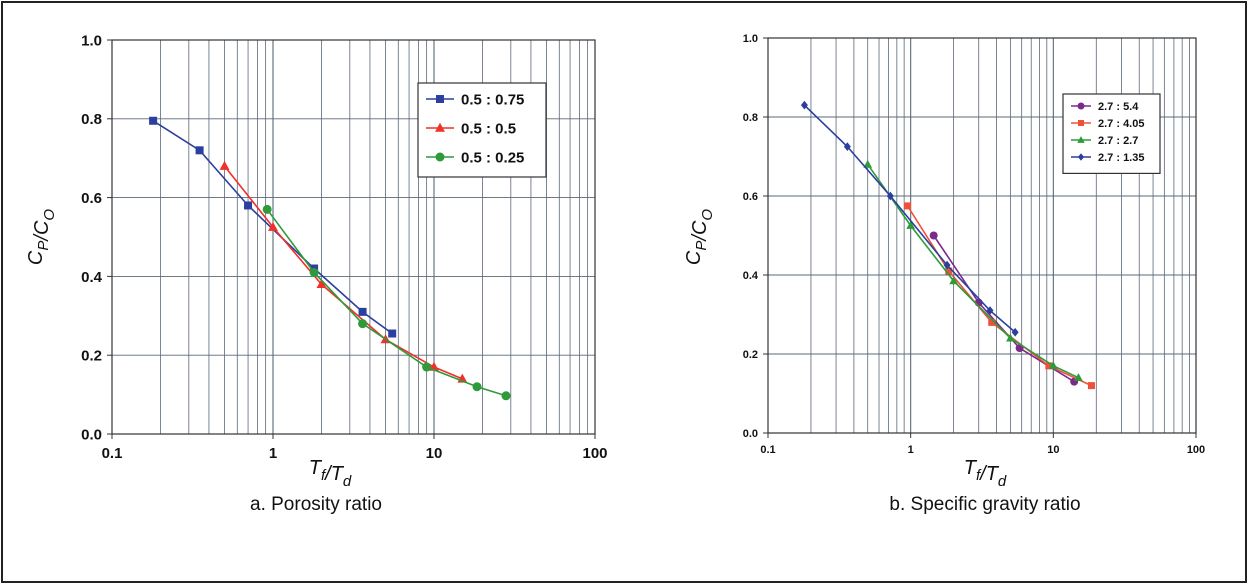 This screenshot has height=586, width=1250. Describe the element at coordinates (1118, 141) in the screenshot. I see `legend-label: 2.7` at that location.